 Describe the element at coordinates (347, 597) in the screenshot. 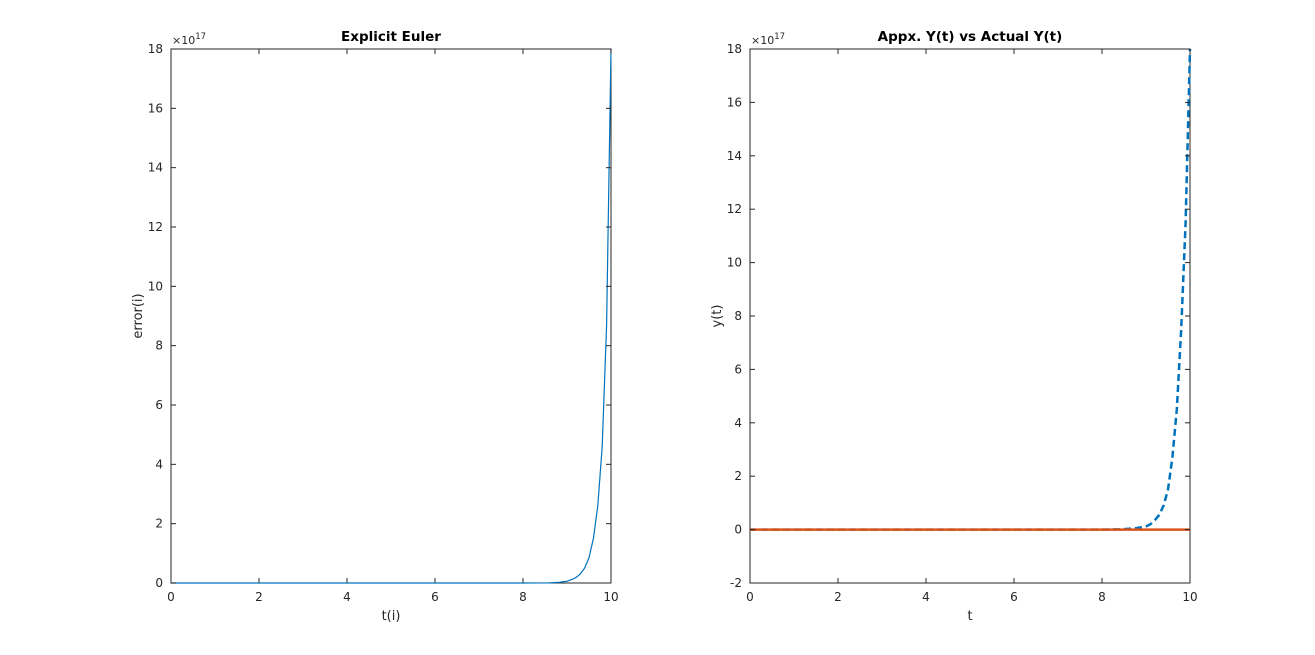

I see `left-x-tick-label: 4` at that location.